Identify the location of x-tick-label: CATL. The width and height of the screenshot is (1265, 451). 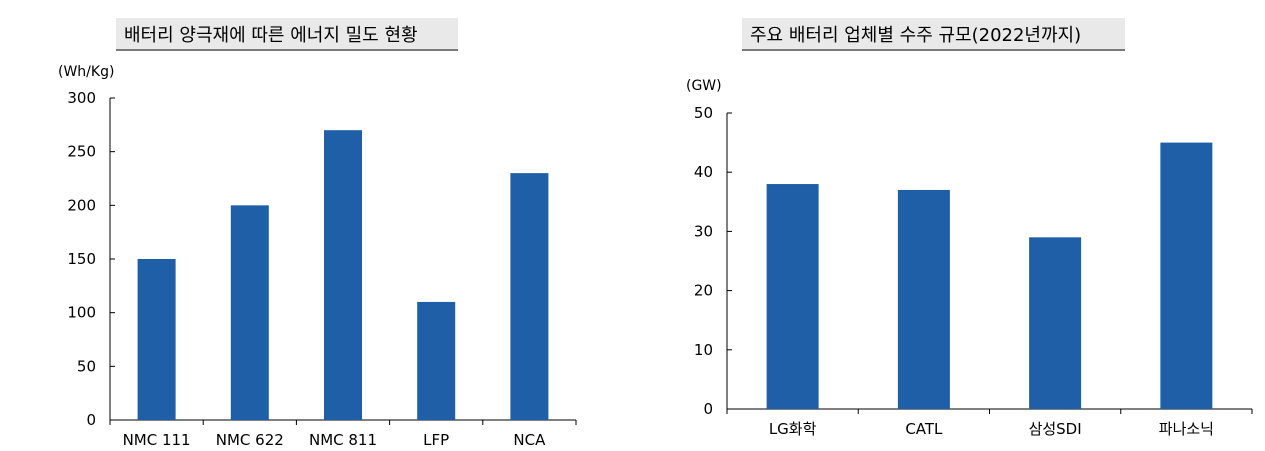
(924, 429).